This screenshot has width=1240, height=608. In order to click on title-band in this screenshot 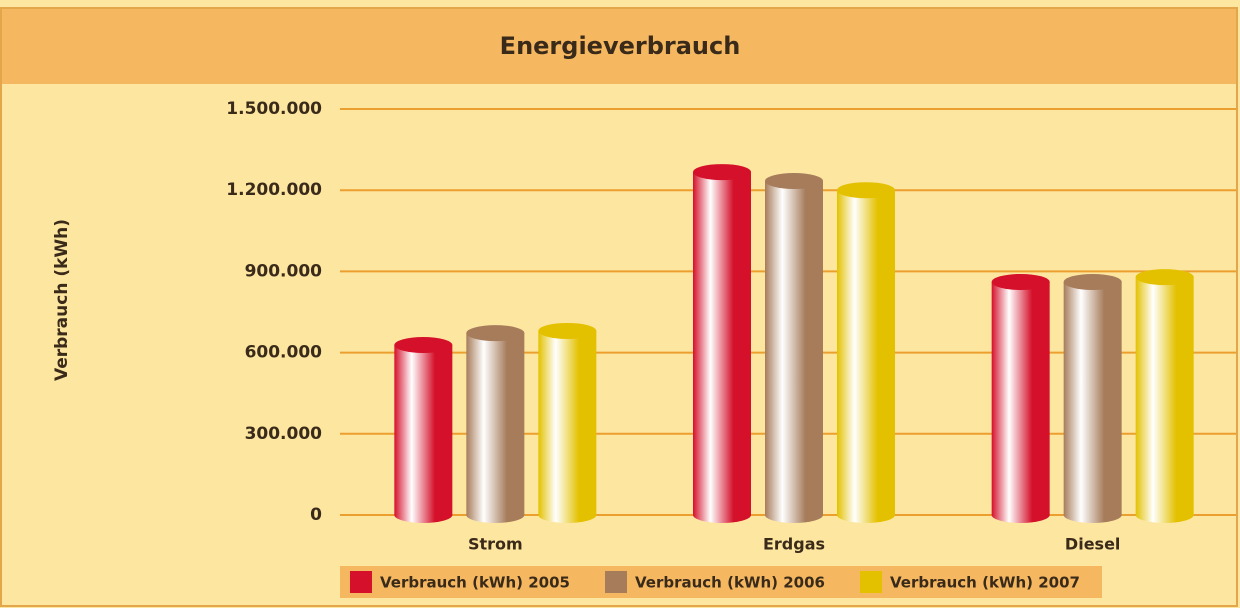, I will do `click(619, 46)`.